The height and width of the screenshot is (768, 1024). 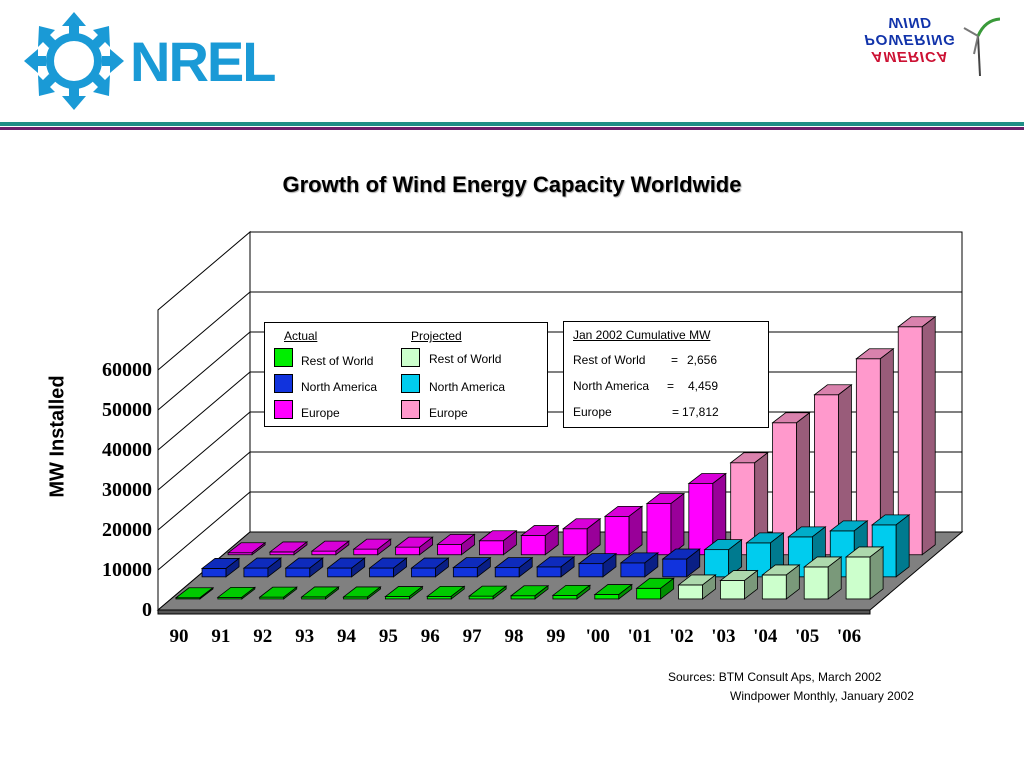 What do you see at coordinates (514, 636) in the screenshot?
I see `x-tick-label: 98` at bounding box center [514, 636].